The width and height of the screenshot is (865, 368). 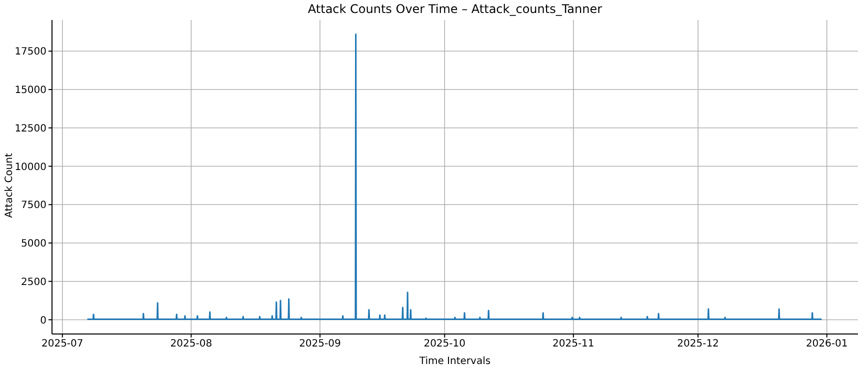 I want to click on x-tick-label: 2025-08, so click(x=191, y=344).